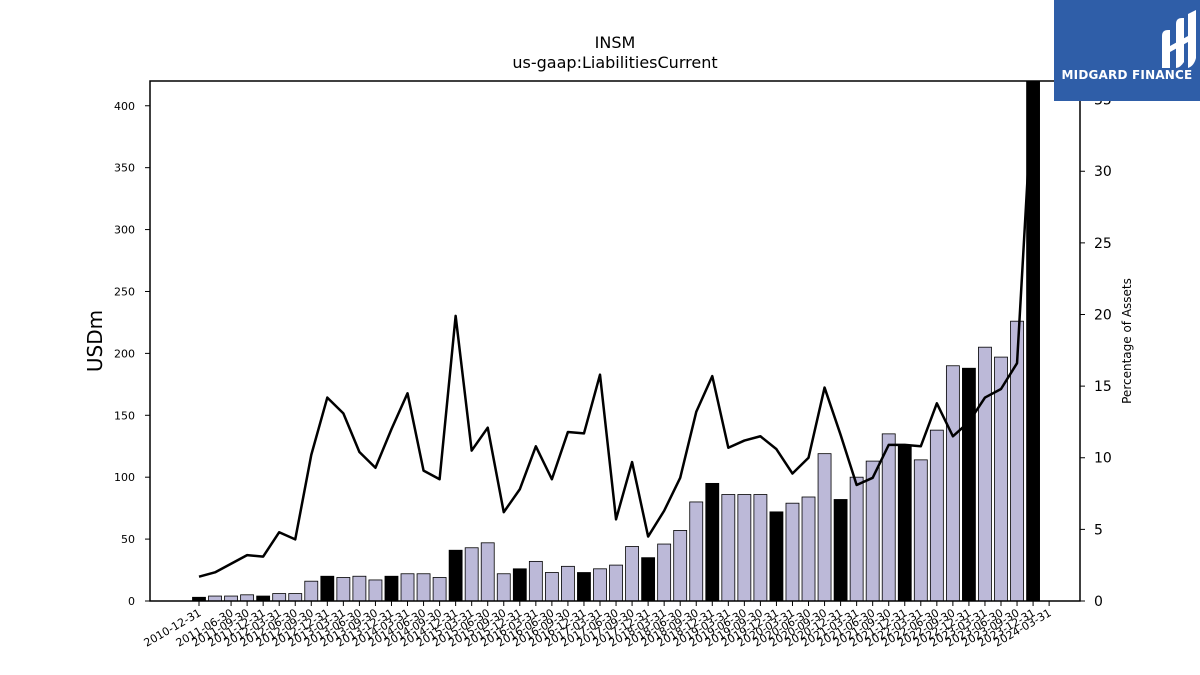 The image size is (1200, 675). I want to click on y-tick-label: 350, so click(124, 168).